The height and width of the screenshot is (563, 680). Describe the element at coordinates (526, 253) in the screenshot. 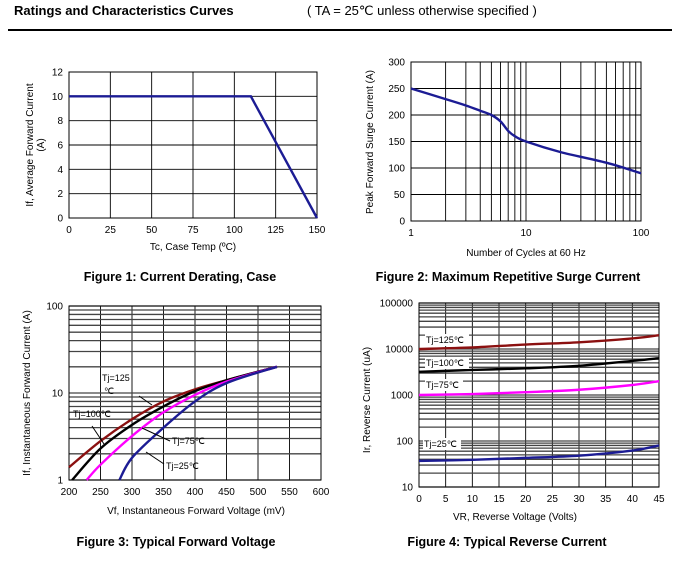

I see `x-axis-label: Number of Cycles at 60 Hz` at that location.